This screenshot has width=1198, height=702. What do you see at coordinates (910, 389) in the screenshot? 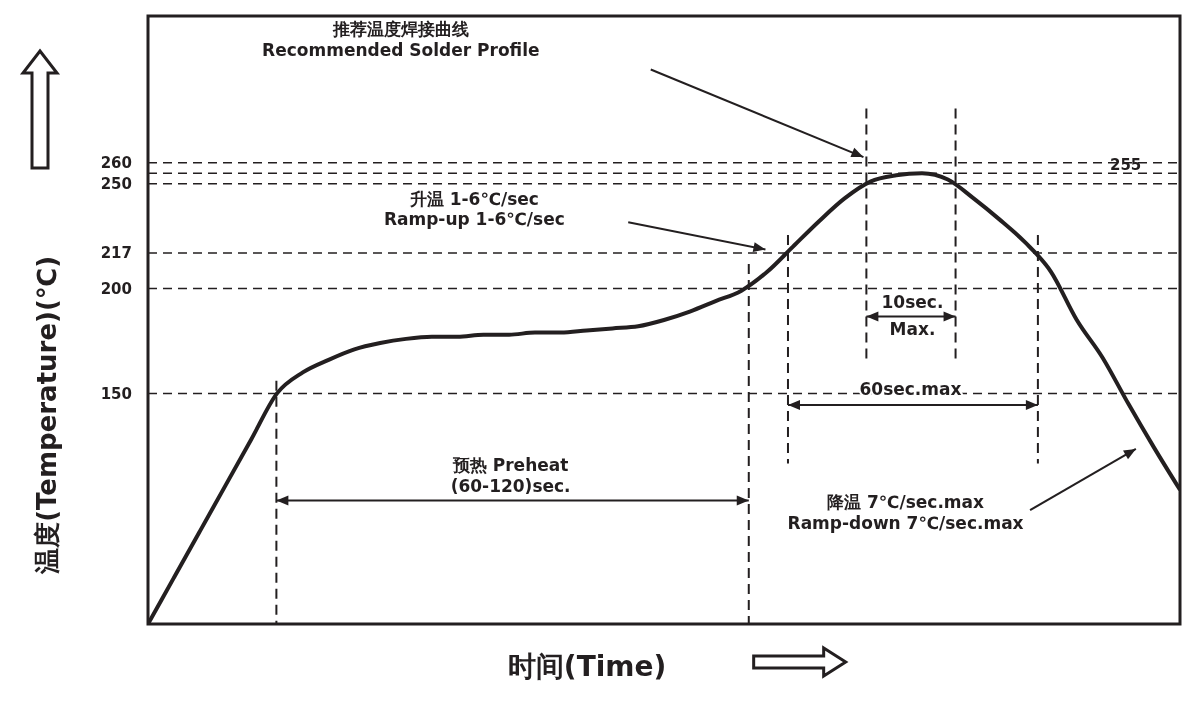
I see `annotation: 60sec.max` at bounding box center [910, 389].